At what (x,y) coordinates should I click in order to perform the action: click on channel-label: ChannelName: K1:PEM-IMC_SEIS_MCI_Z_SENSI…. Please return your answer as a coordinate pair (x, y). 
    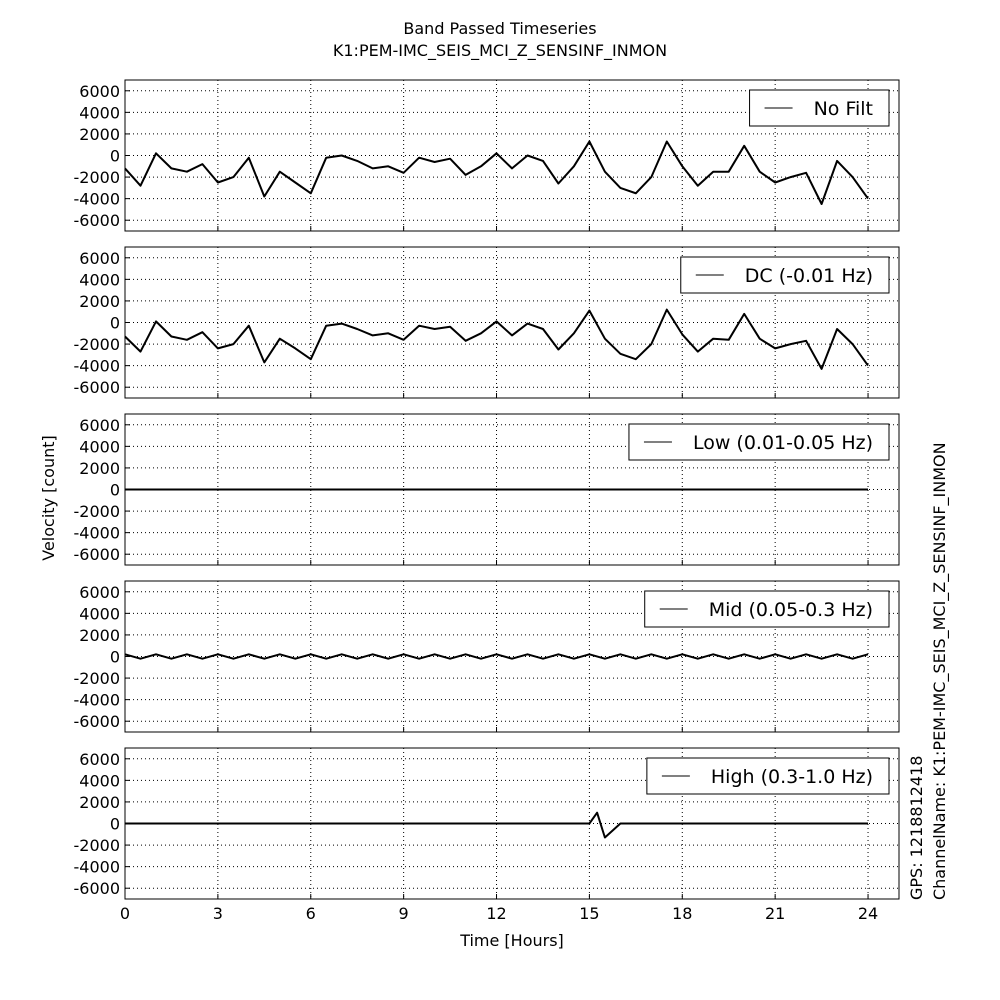
    Looking at the image, I should click on (940, 671).